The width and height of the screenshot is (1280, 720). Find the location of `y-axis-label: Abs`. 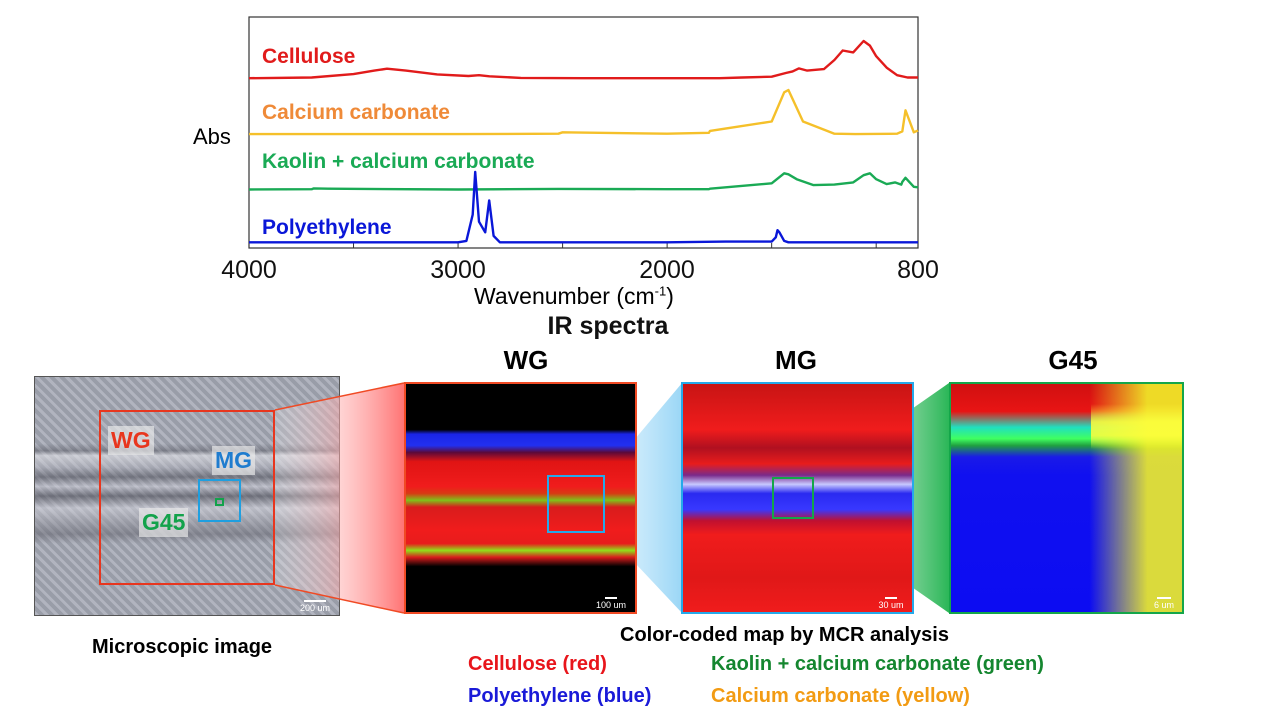

y-axis-label: Abs is located at coordinates (212, 136).